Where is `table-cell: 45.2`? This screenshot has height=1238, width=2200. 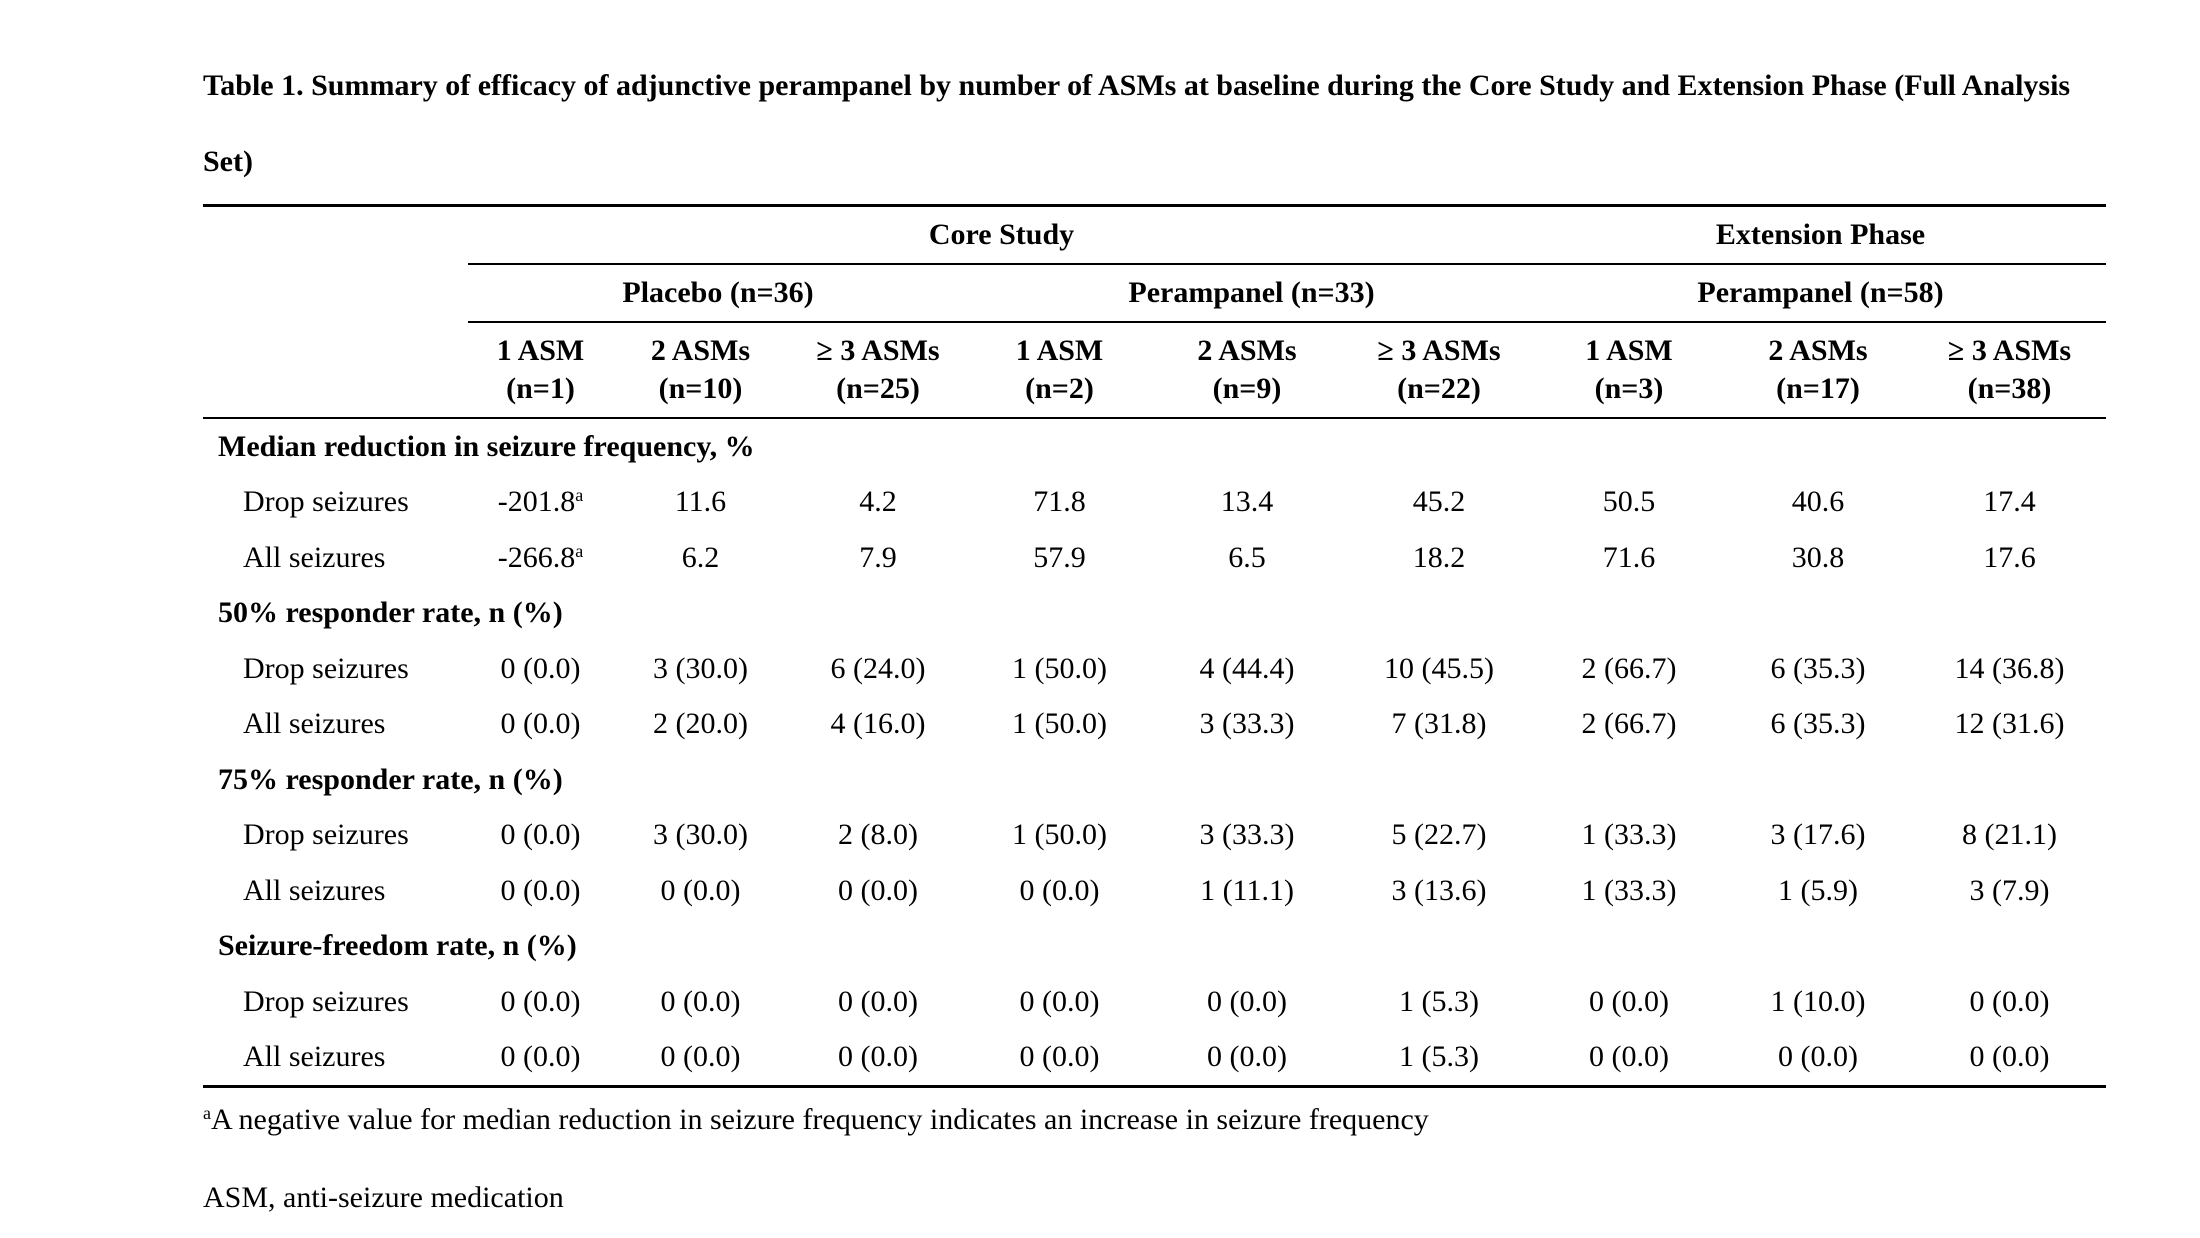 table-cell: 45.2 is located at coordinates (1439, 503).